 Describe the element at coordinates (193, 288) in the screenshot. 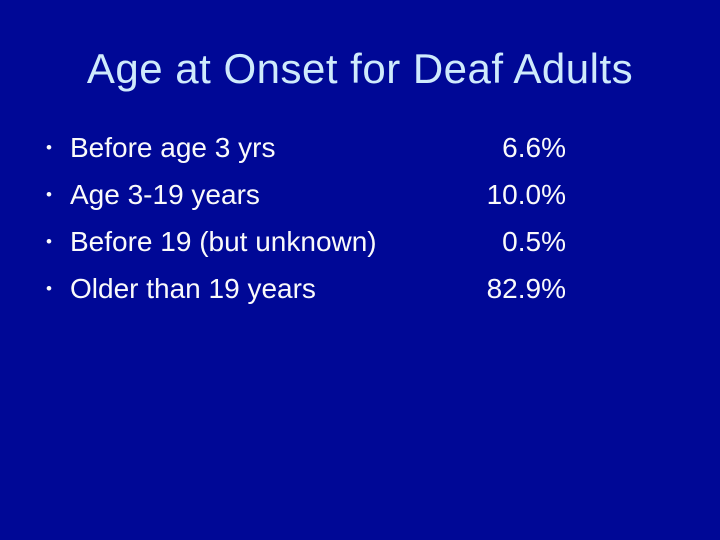

I see `bullet-label: Older than 19 years` at that location.